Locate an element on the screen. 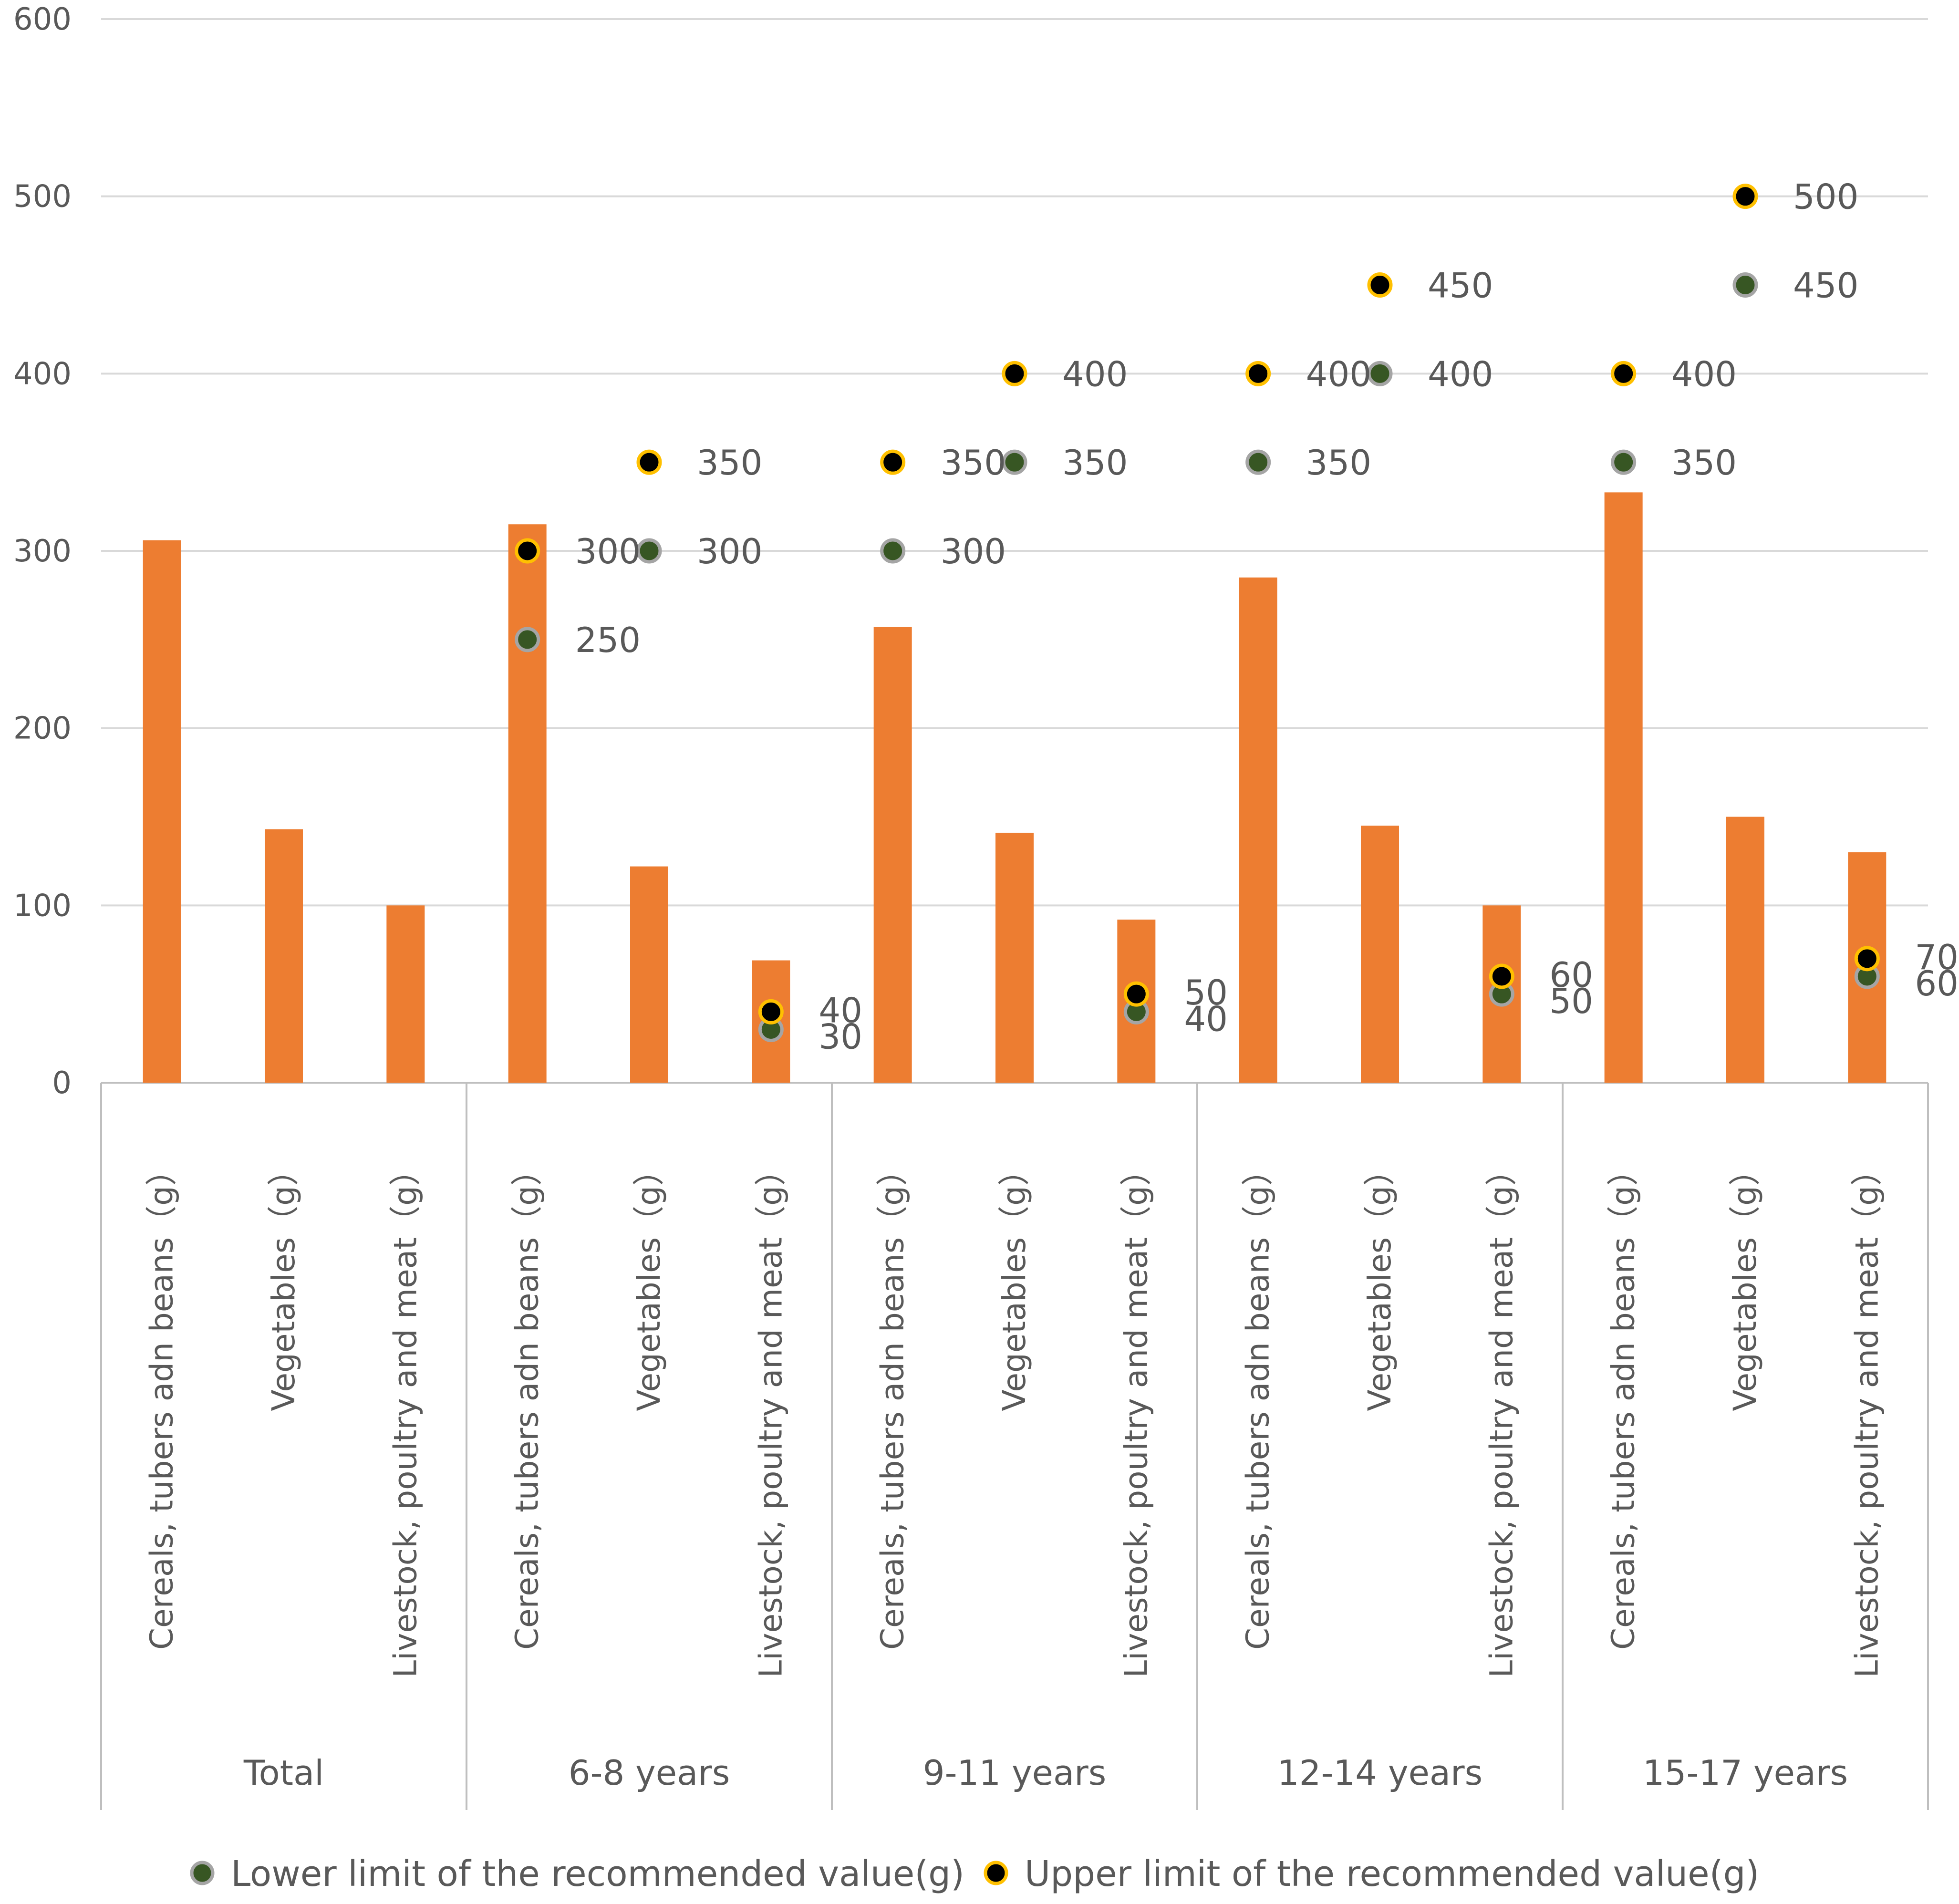 Image resolution: width=1959 pixels, height=1904 pixels. upper-limit-label: 70 is located at coordinates (1937, 957).